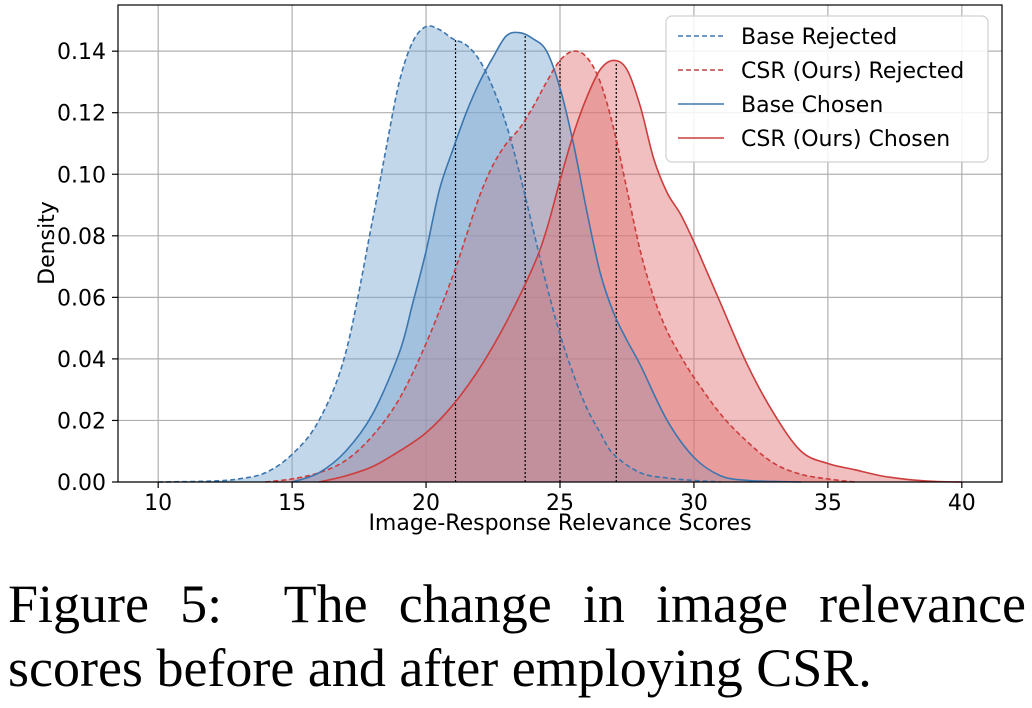 This screenshot has height=708, width=1032. What do you see at coordinates (962, 503) in the screenshot?
I see `x-tick-label: 40` at bounding box center [962, 503].